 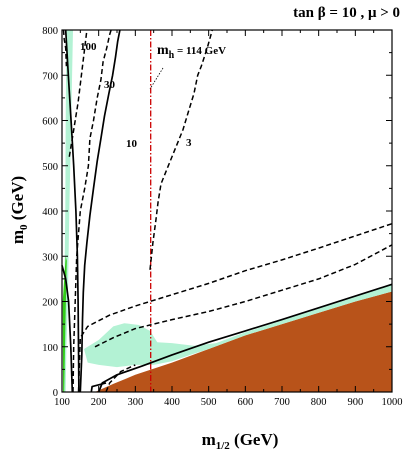 What do you see at coordinates (172, 402) in the screenshot?
I see `x-tick-label: 400` at bounding box center [172, 402].